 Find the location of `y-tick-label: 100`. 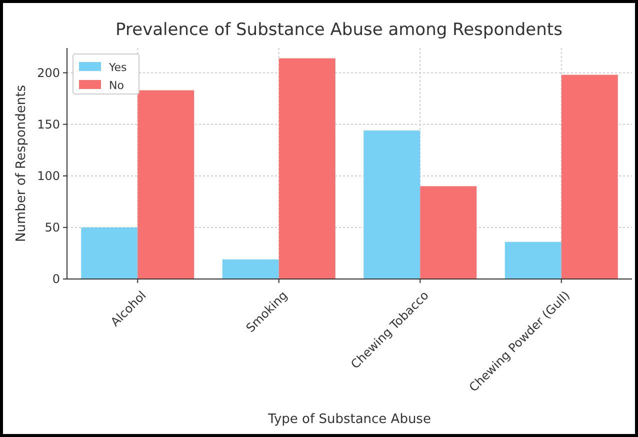

y-tick-label: 100 is located at coordinates (48, 176).